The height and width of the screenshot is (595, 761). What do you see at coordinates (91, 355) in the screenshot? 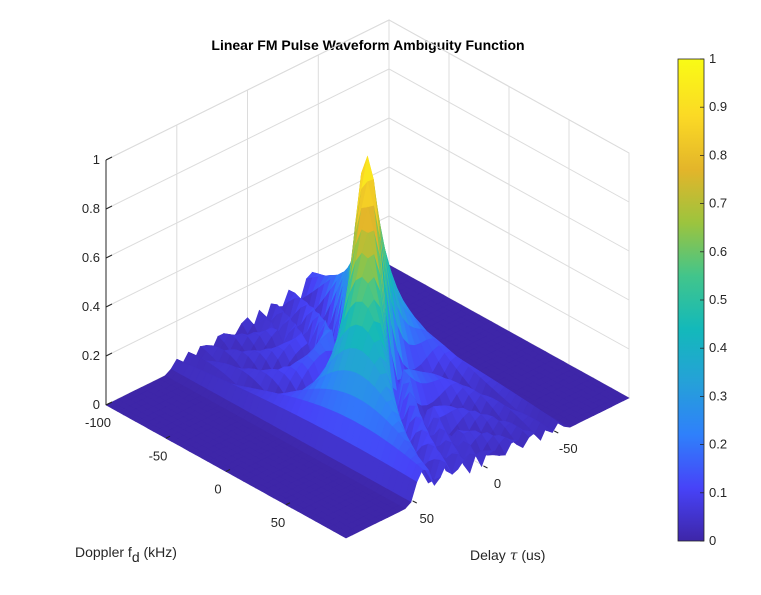
I see `z-tick-label: 0.2` at bounding box center [91, 355].